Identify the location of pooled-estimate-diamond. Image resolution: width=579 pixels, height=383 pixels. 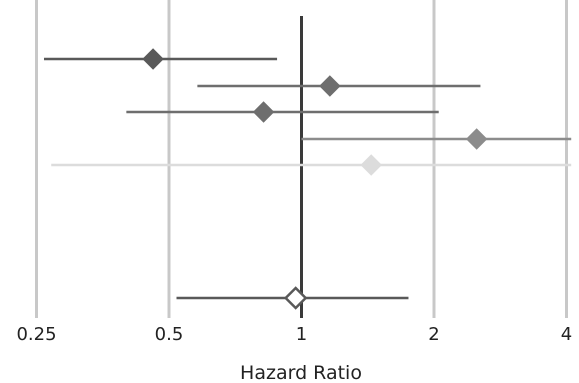
(295, 298).